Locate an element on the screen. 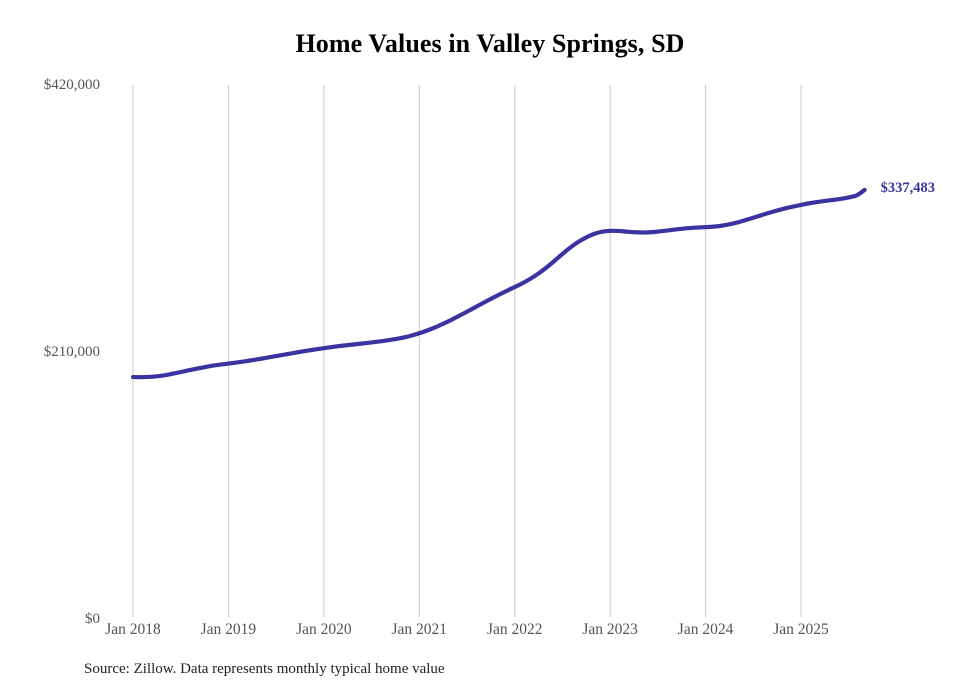 The image size is (980, 699). x-axis-tick-label: Jan 2018 is located at coordinates (133, 629).